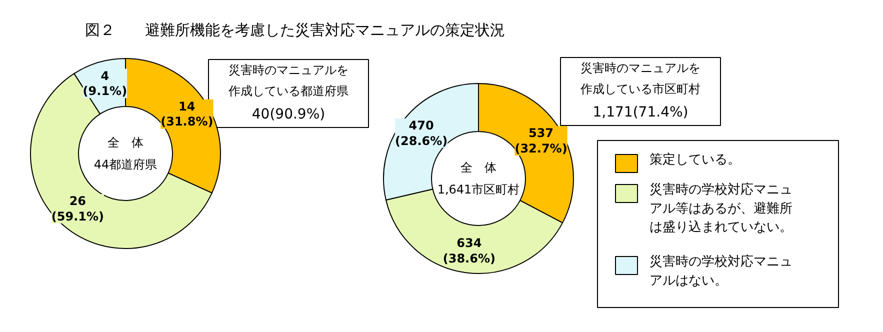 Image resolution: width=883 pixels, height=332 pixels. What do you see at coordinates (721, 208) in the screenshot?
I see `legend-label: 災害時の学校対応マニュアル等はあるが、避難所は盛り込まれていない。` at bounding box center [721, 208].